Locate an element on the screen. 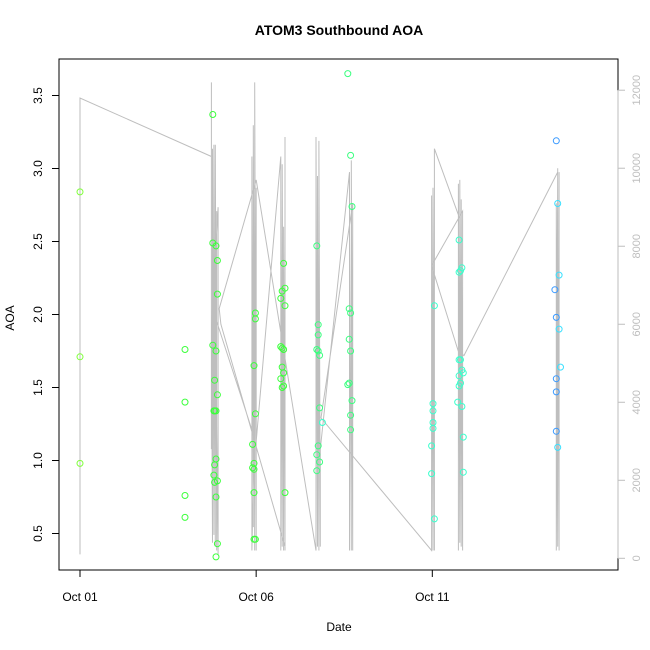 The image size is (650, 650). y-axis: 0.5 1.0 1.5 2.0 2.5 3.0 3.5 is located at coordinates (45, 314).